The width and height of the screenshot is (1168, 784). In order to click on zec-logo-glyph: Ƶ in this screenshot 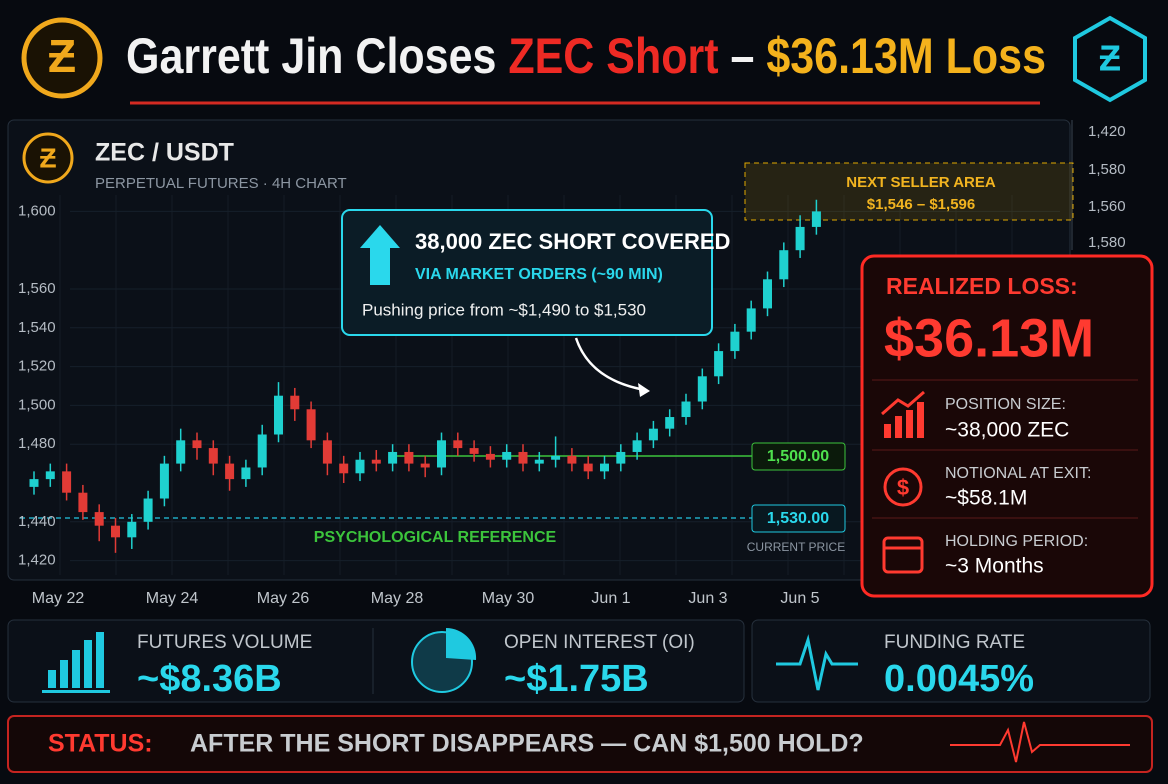, I will do `click(62, 56)`.